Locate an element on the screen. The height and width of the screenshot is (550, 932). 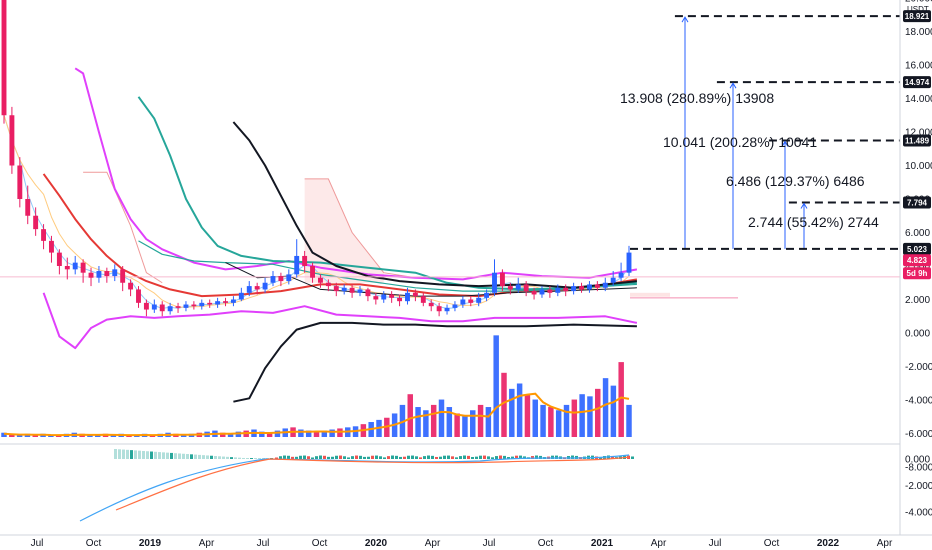
x-tick-label: 2022 is located at coordinates (828, 543).